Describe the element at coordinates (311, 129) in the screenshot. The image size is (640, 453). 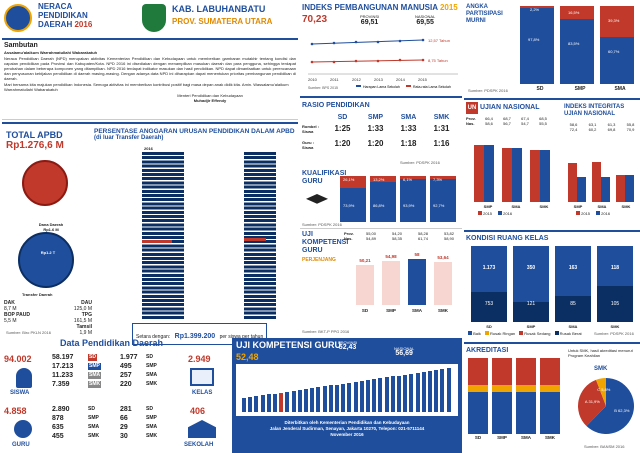
I see `rasio-rombel-label: Rombel : Siswa` at that location.